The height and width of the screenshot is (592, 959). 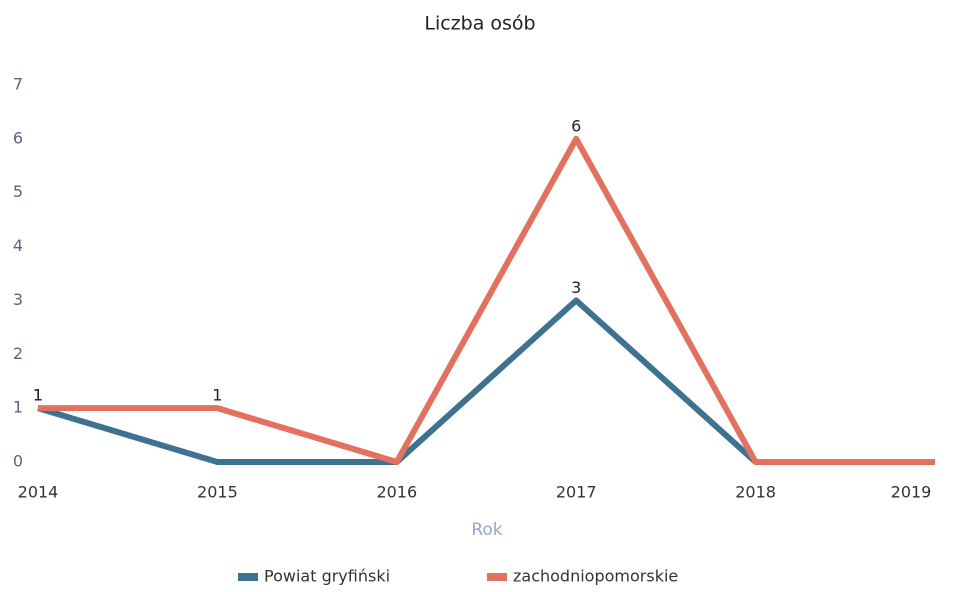 What do you see at coordinates (18, 407) in the screenshot?
I see `y-tick-label: 1` at bounding box center [18, 407].